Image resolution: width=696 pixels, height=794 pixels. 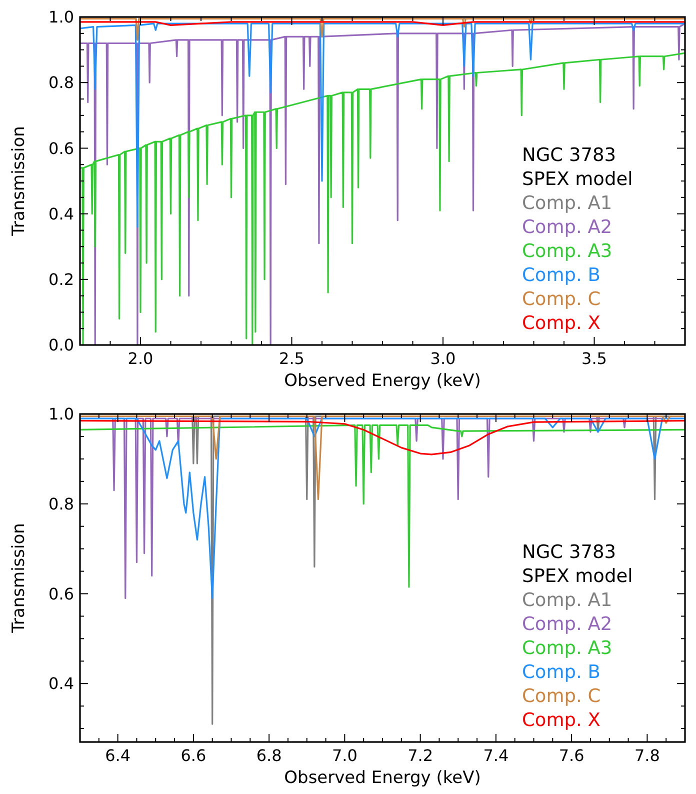 I want to click on x-tick-label: 2.5, so click(x=291, y=358).